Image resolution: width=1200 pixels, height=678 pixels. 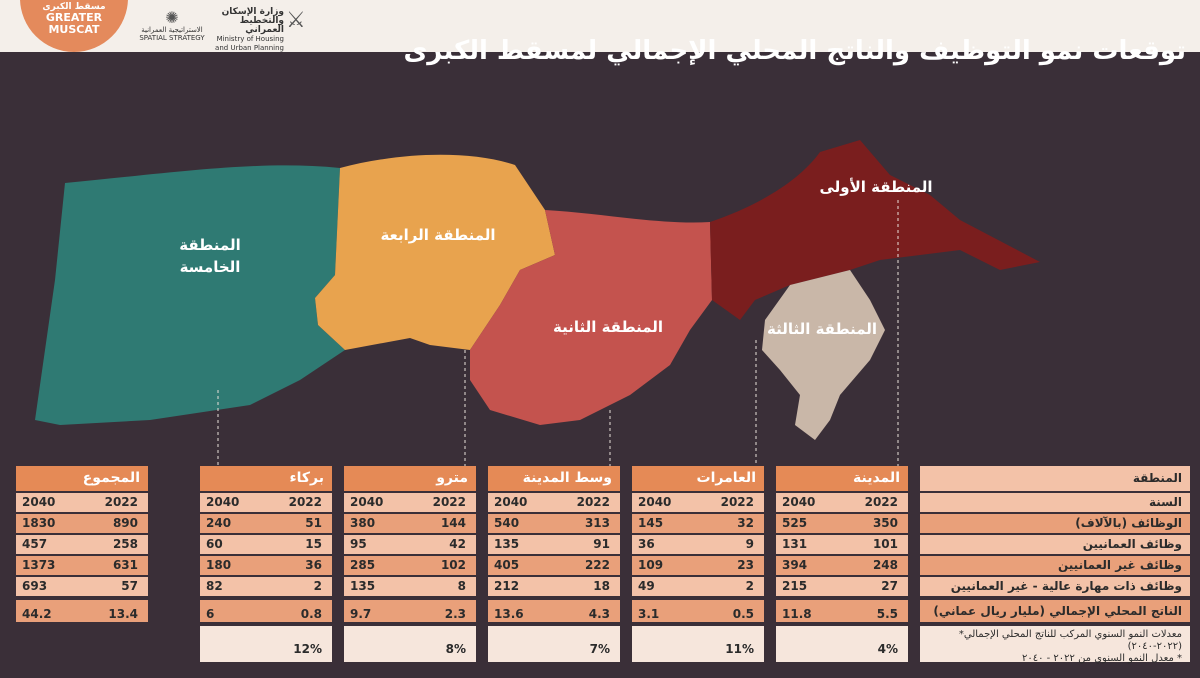 I want to click on value-2040: 44.2, so click(x=37, y=614).